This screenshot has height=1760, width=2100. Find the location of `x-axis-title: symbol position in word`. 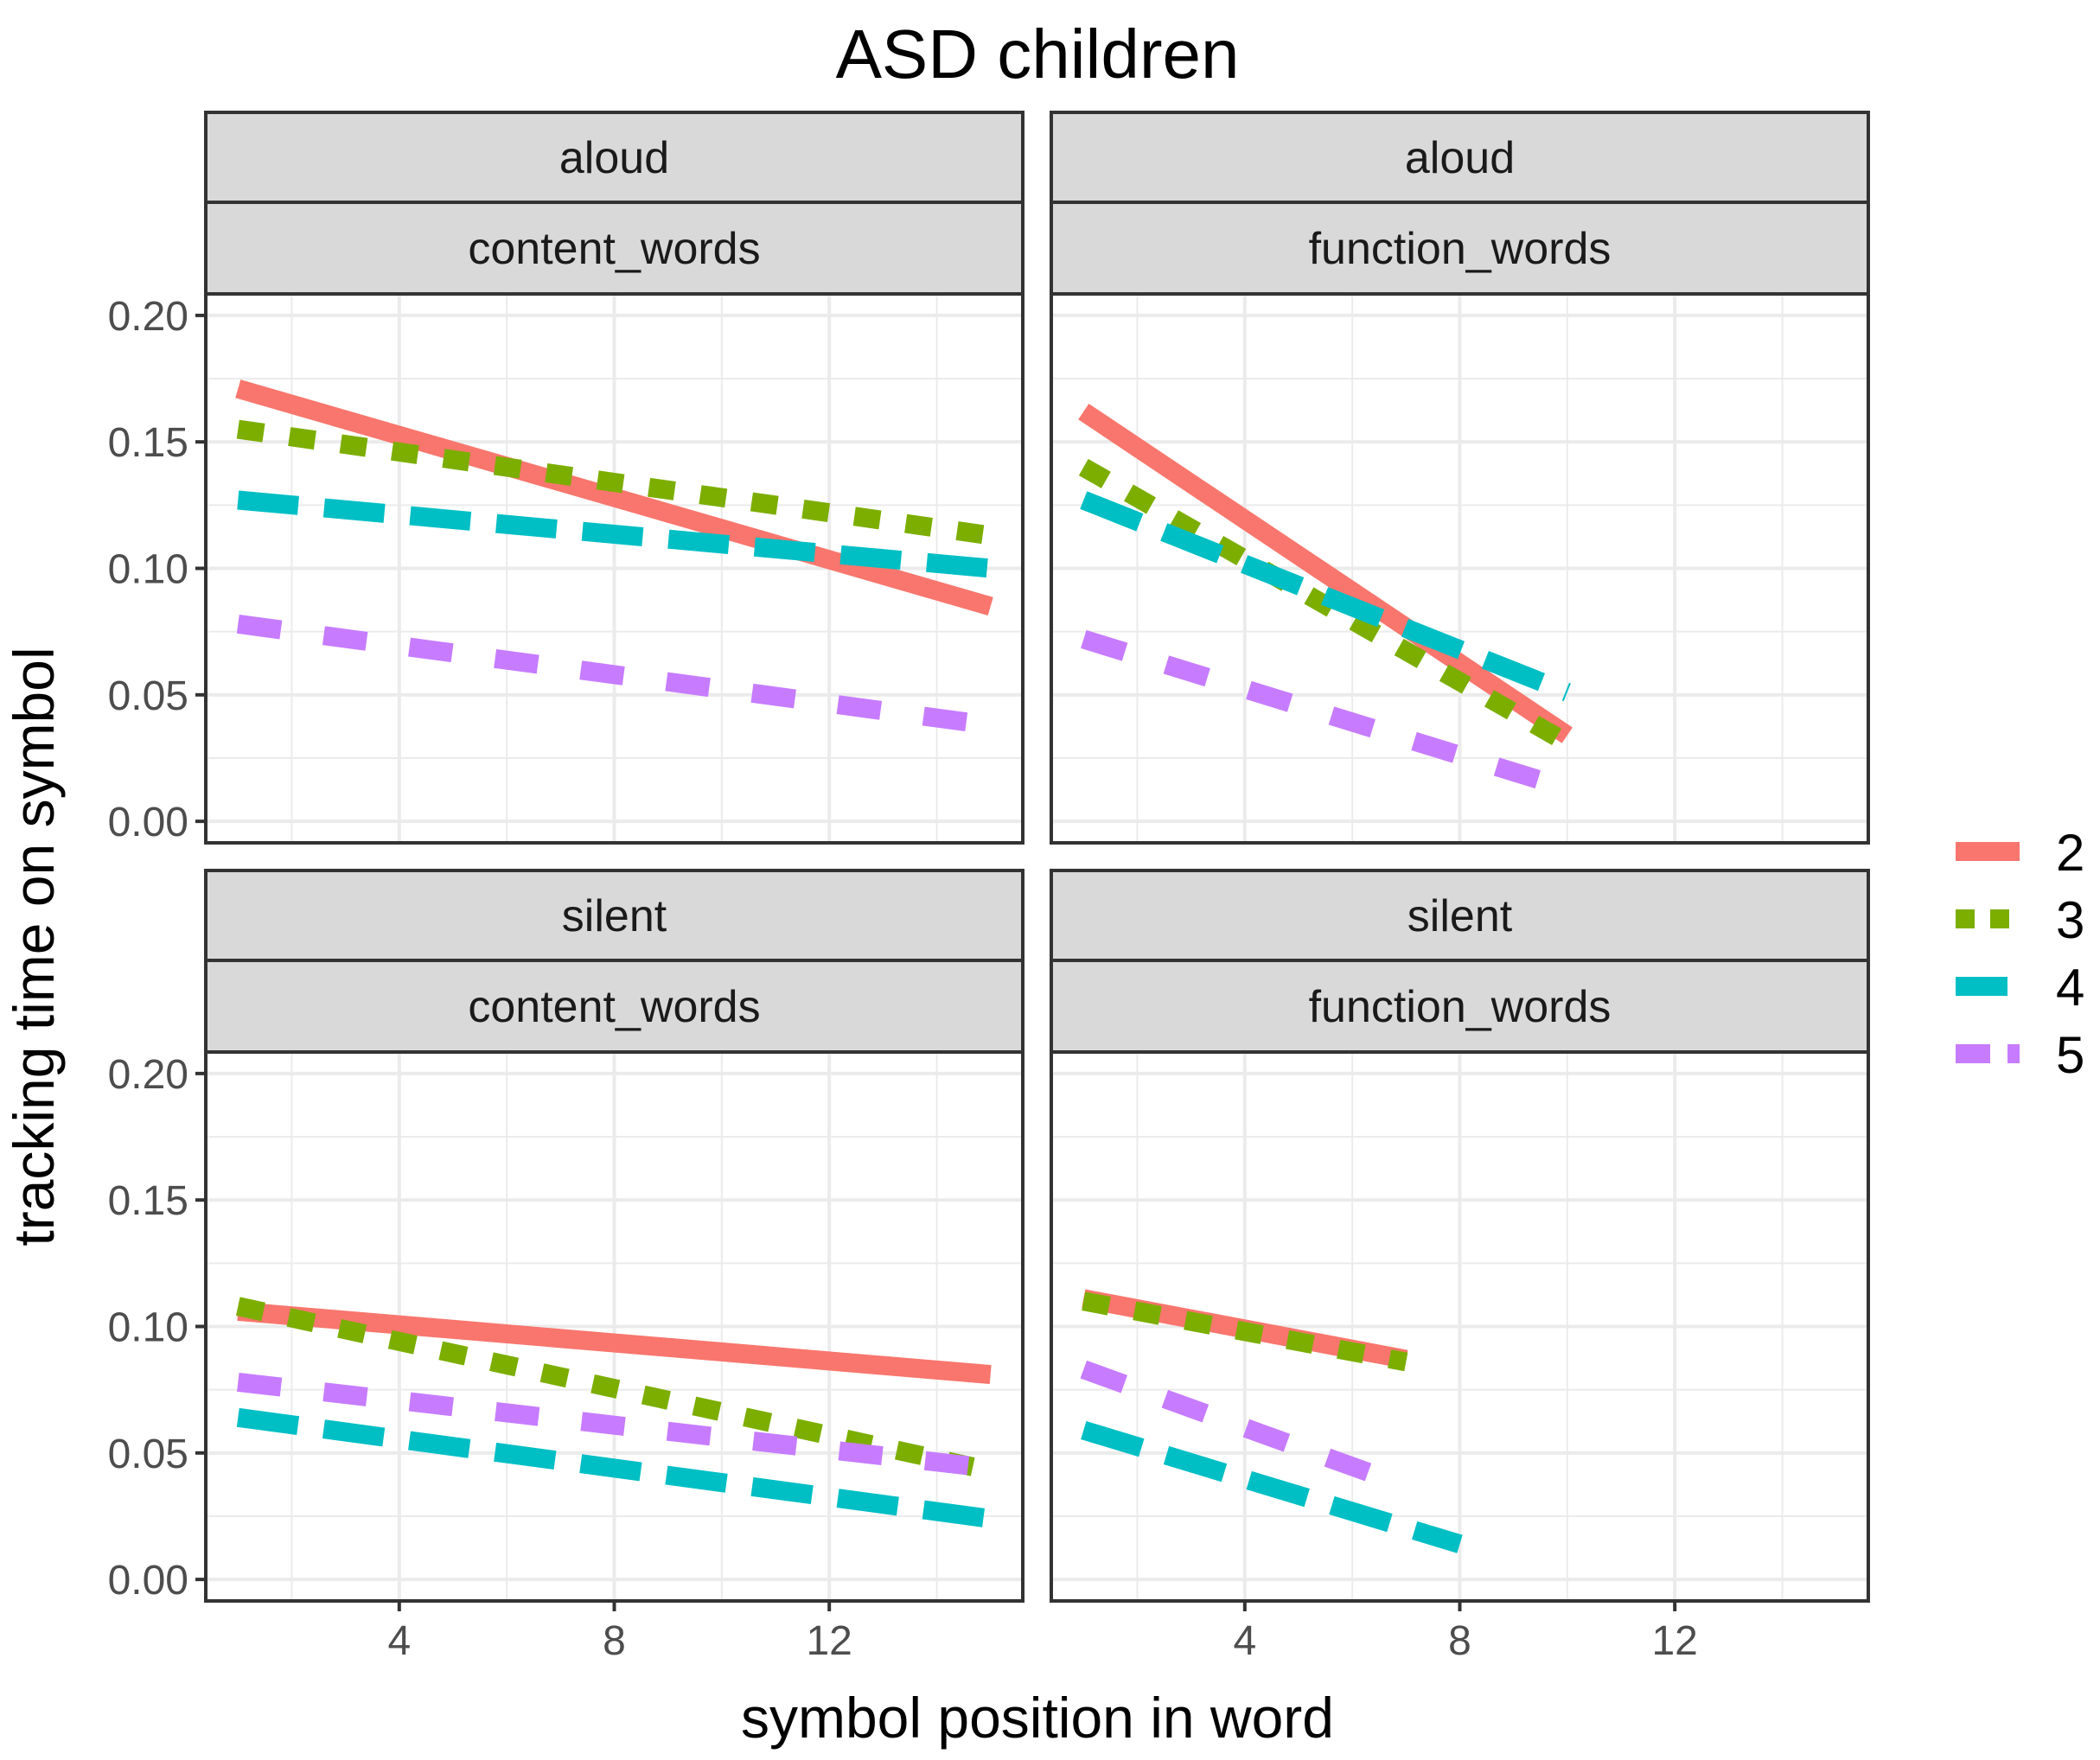

x-axis-title: symbol position in word is located at coordinates (1037, 1718).